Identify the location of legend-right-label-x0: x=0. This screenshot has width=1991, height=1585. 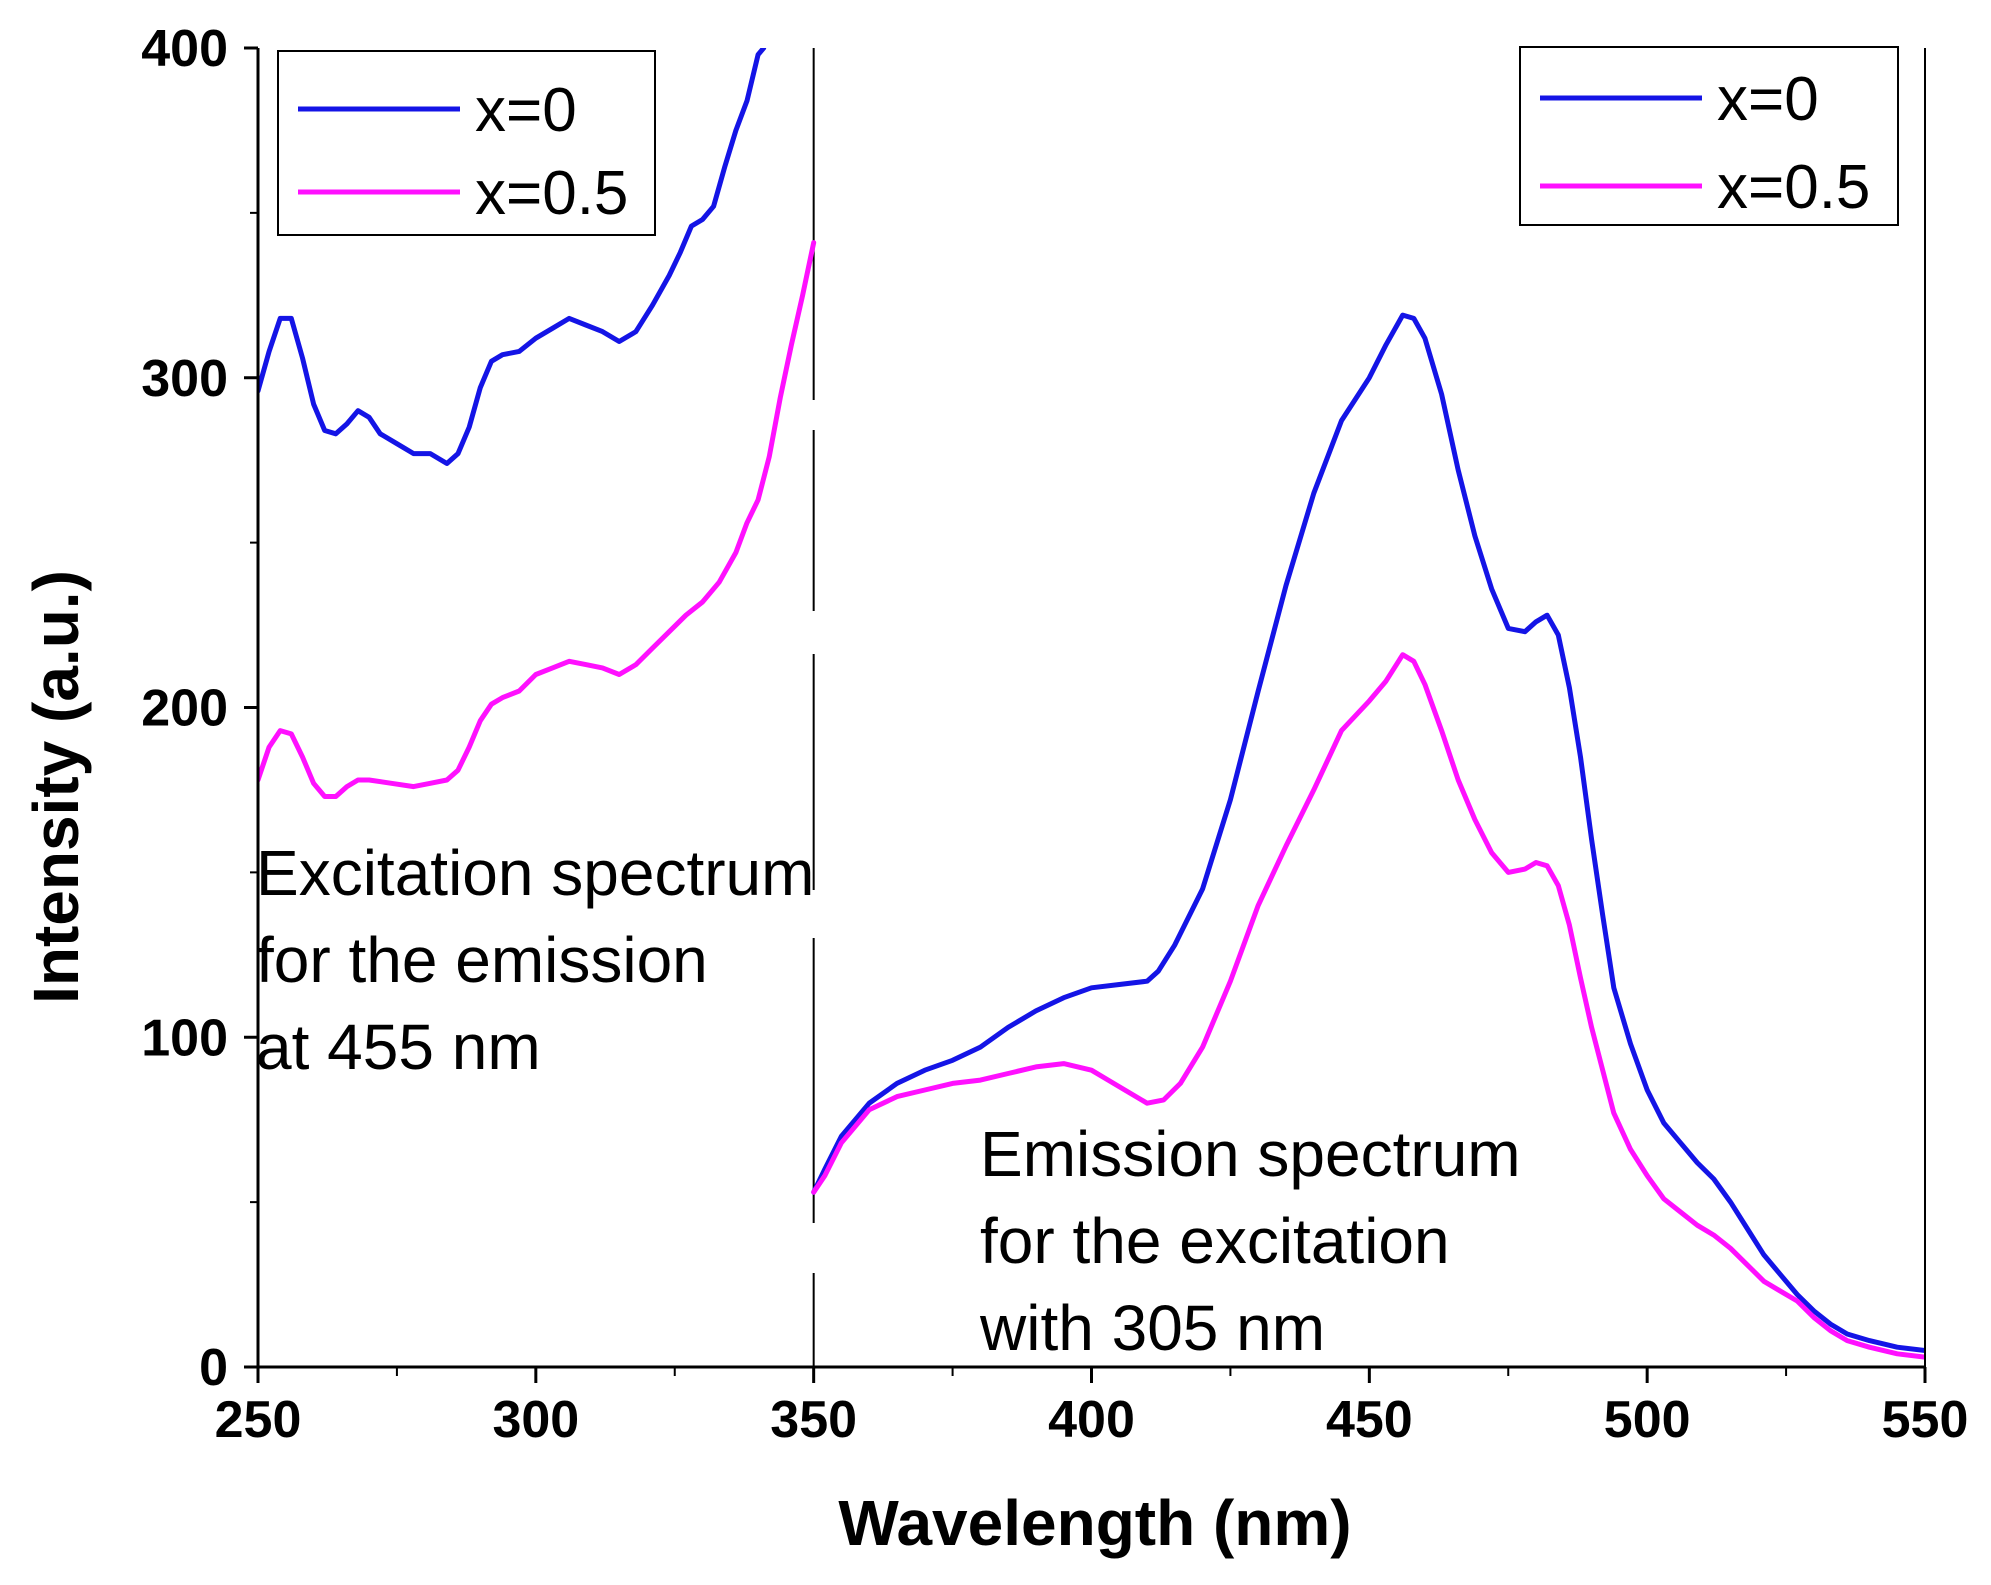
(1768, 99).